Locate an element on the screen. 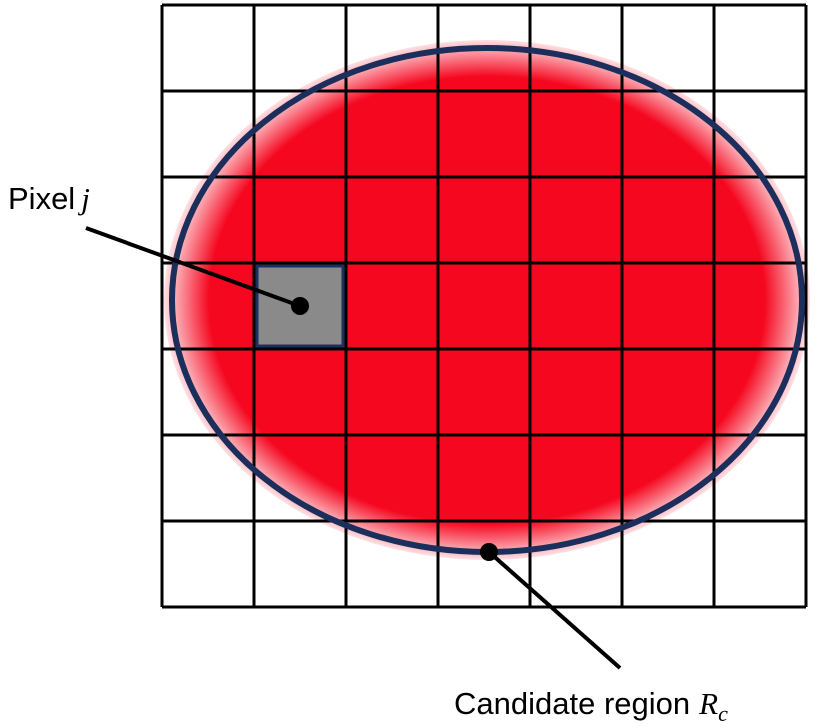 This screenshot has height=727, width=817. pixel-leader-line is located at coordinates (193, 267).